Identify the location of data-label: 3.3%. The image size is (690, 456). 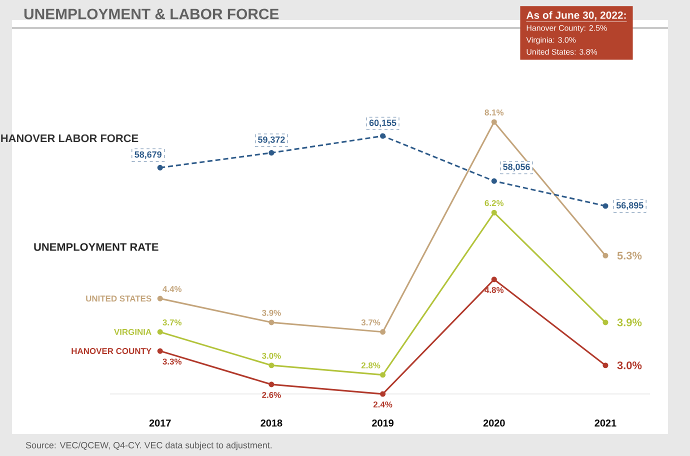
(172, 361).